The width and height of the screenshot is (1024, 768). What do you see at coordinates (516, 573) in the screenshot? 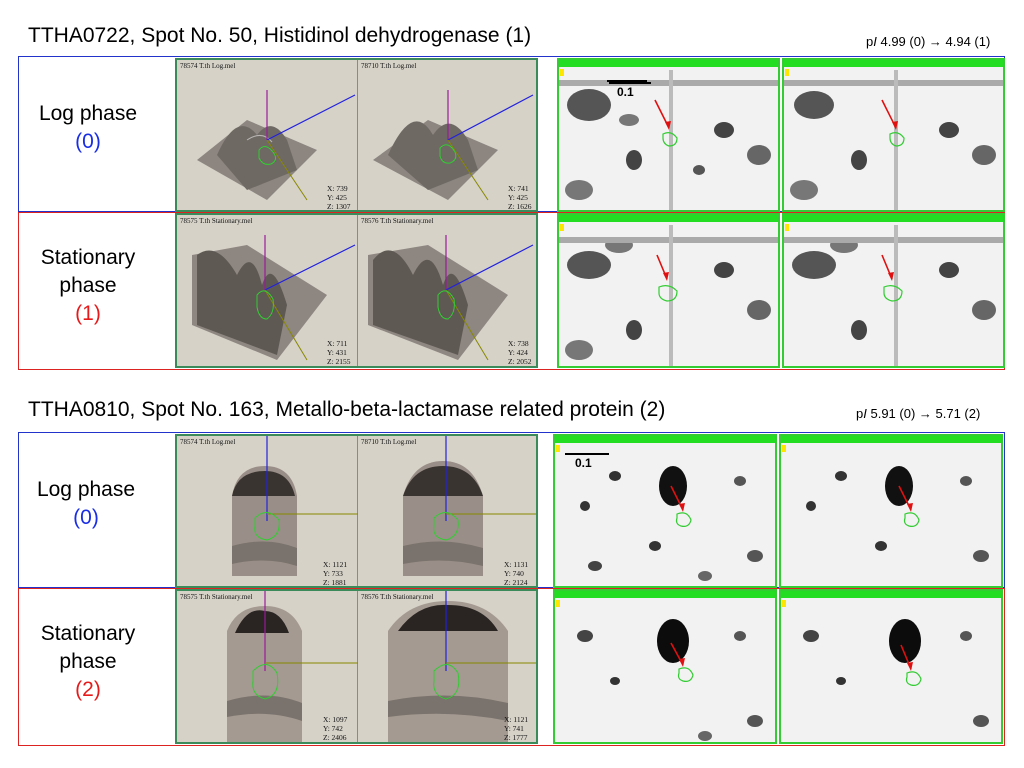
I see `surface-coords: X: 1131 Y: 740 Z: 2124` at bounding box center [516, 573].